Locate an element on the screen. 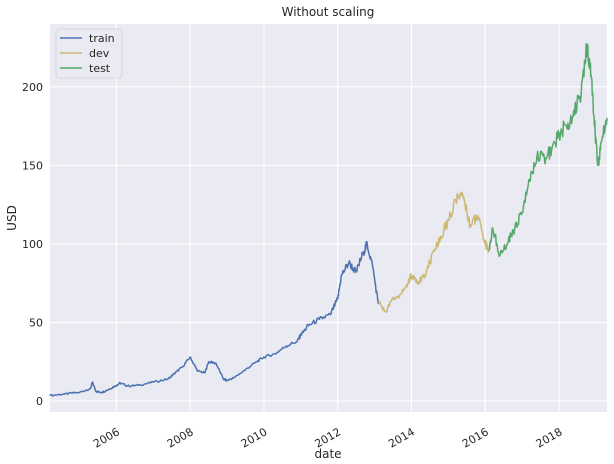 The image size is (614, 464). series-line-test is located at coordinates (548, 150).